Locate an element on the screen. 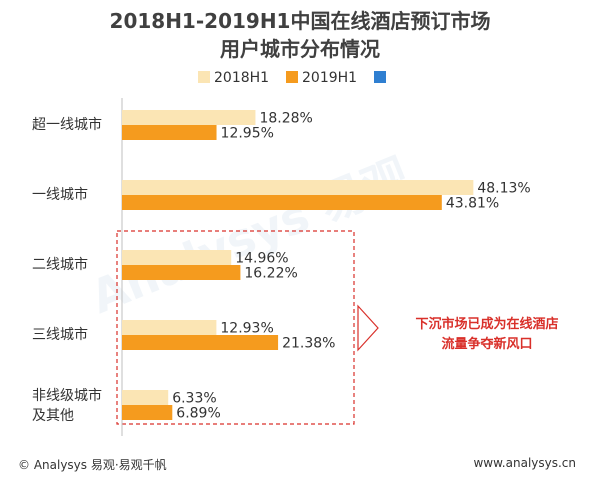 The image size is (600, 486). legend-item-2018h1: 2018H1 is located at coordinates (233, 78).